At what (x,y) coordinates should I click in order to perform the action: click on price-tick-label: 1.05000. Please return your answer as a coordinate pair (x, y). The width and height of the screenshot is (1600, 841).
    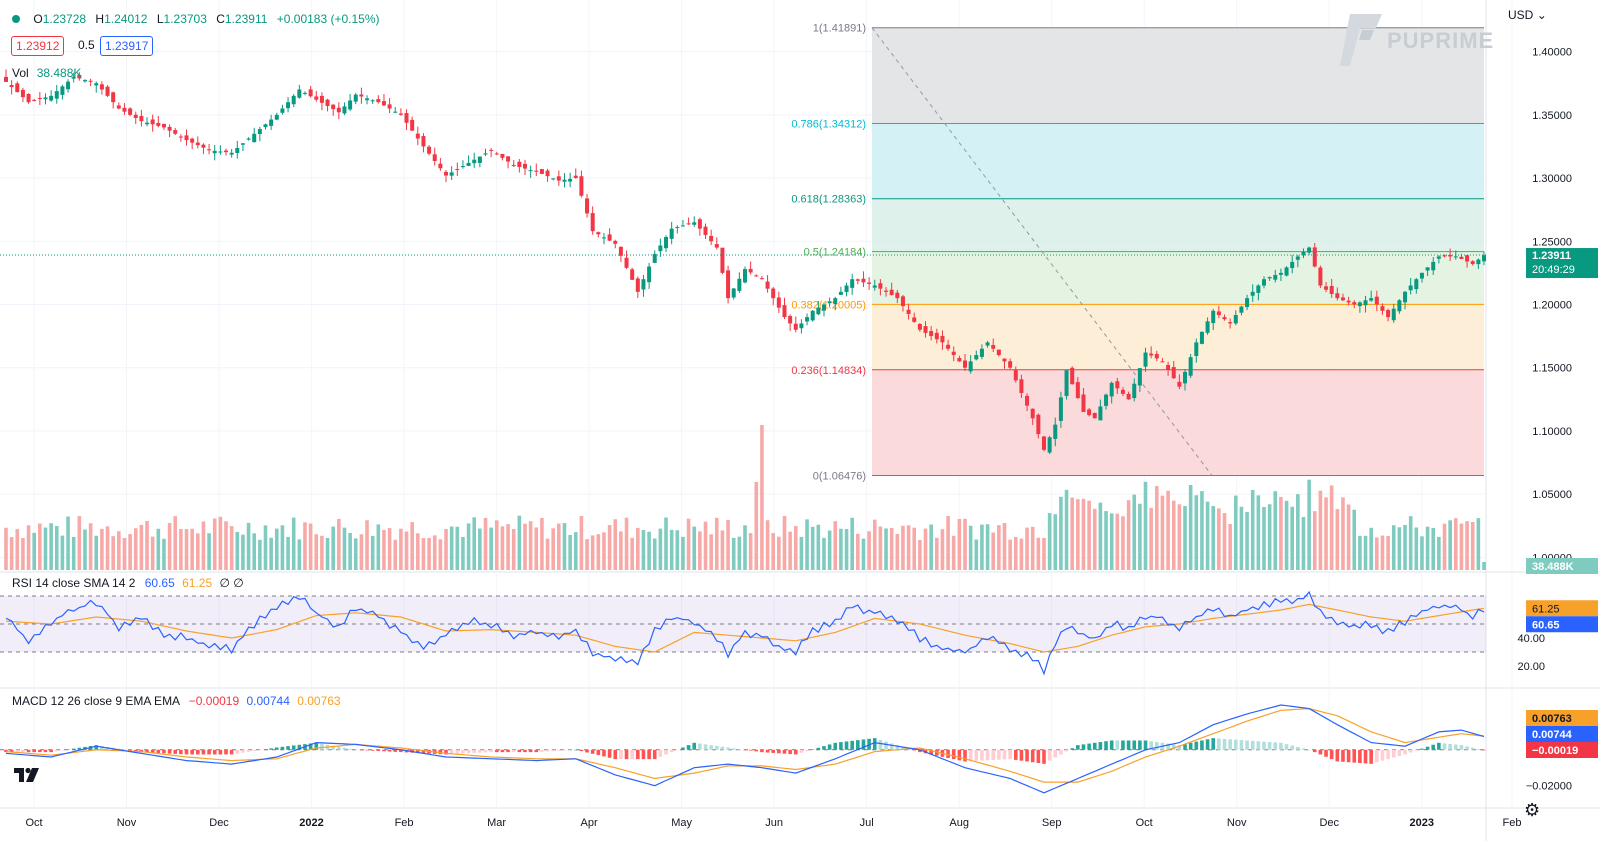
    Looking at the image, I should click on (1552, 495).